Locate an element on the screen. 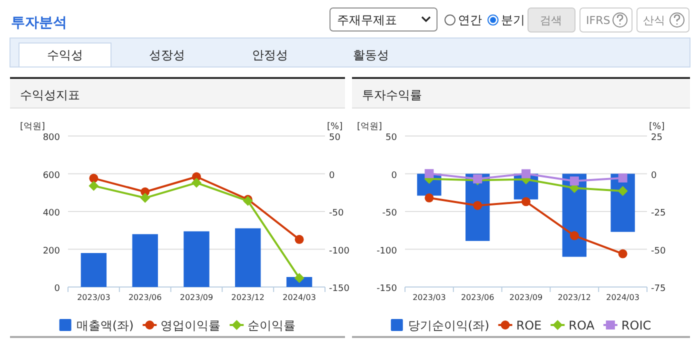  y-tick-label: -50 is located at coordinates (390, 213).